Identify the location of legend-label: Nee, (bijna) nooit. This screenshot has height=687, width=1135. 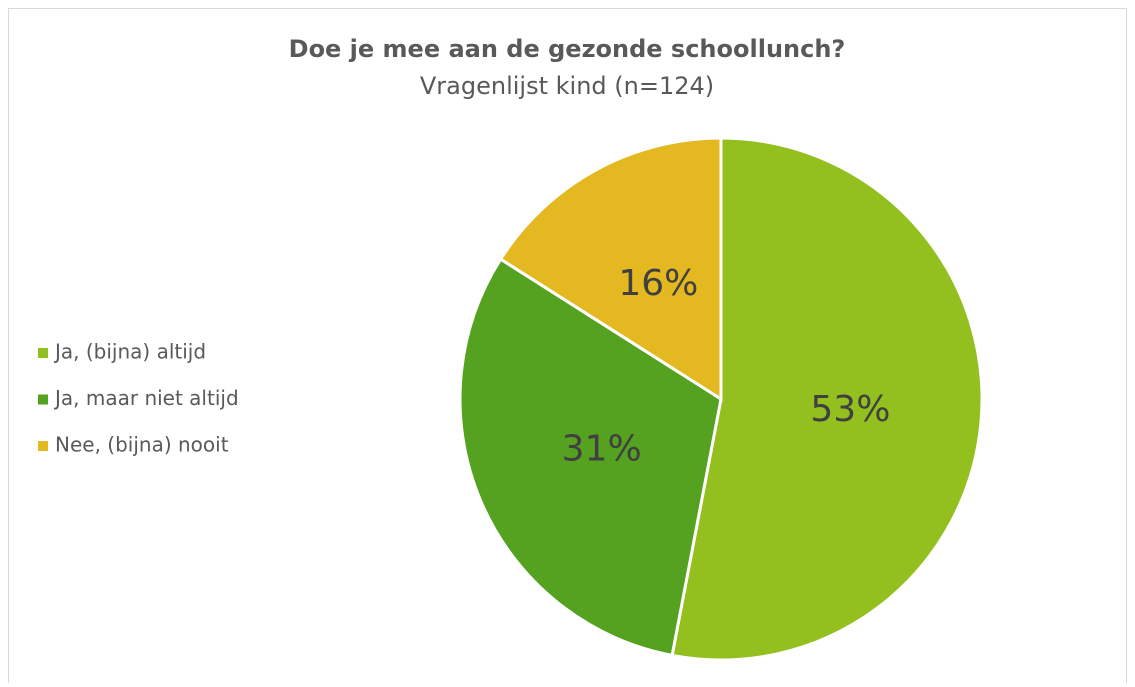
(142, 445).